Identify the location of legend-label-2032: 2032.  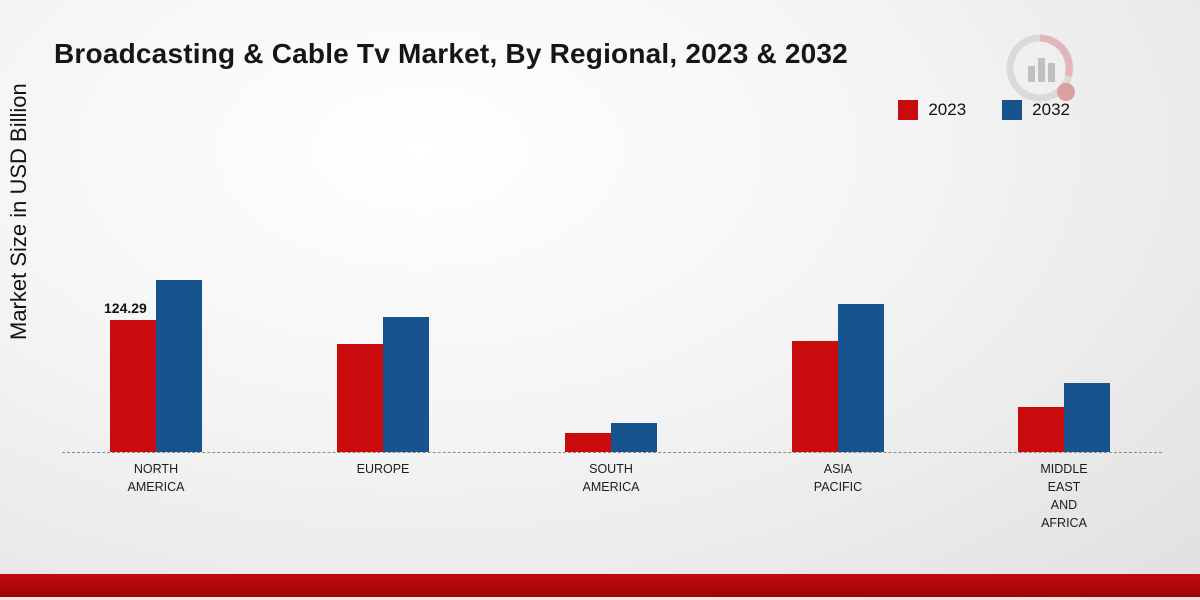
(1051, 109).